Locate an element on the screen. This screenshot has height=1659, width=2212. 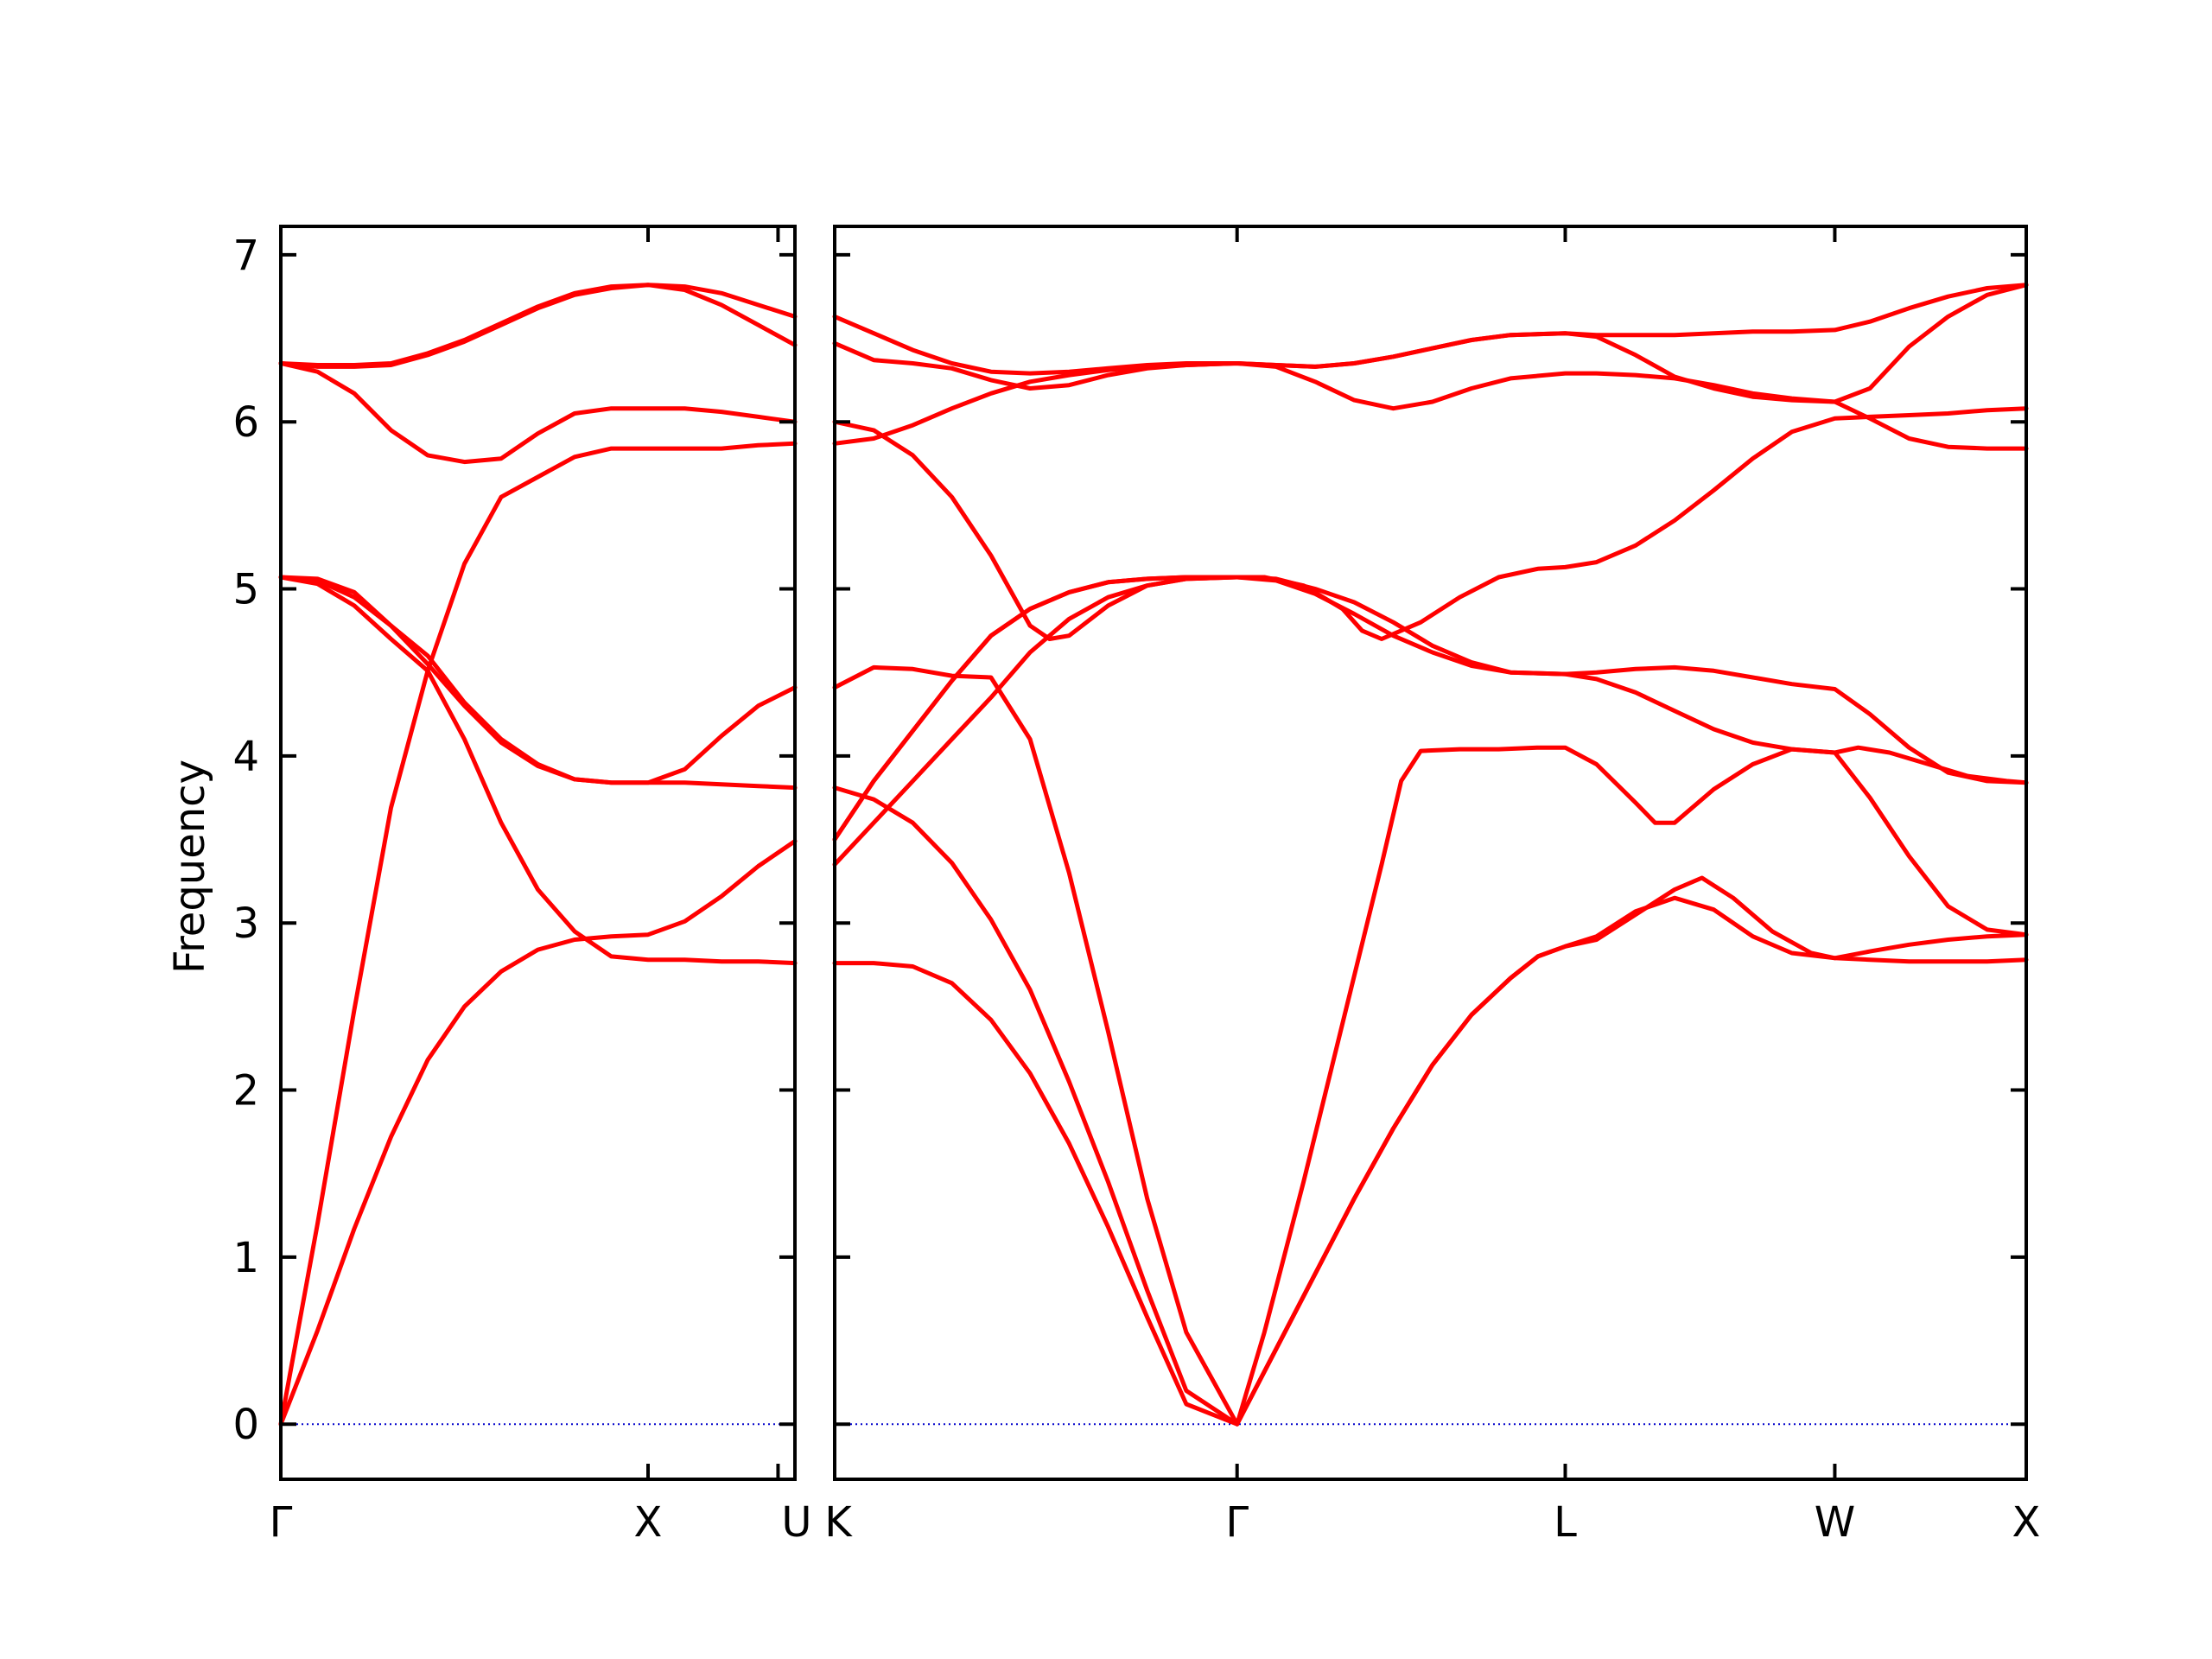
x-tick-label-right-0: K is located at coordinates (838, 1522).